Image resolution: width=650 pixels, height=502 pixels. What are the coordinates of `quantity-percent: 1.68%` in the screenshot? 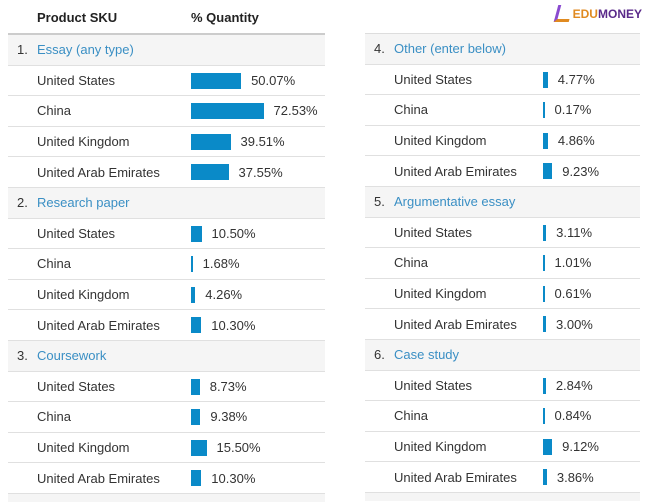 It's located at (221, 264).